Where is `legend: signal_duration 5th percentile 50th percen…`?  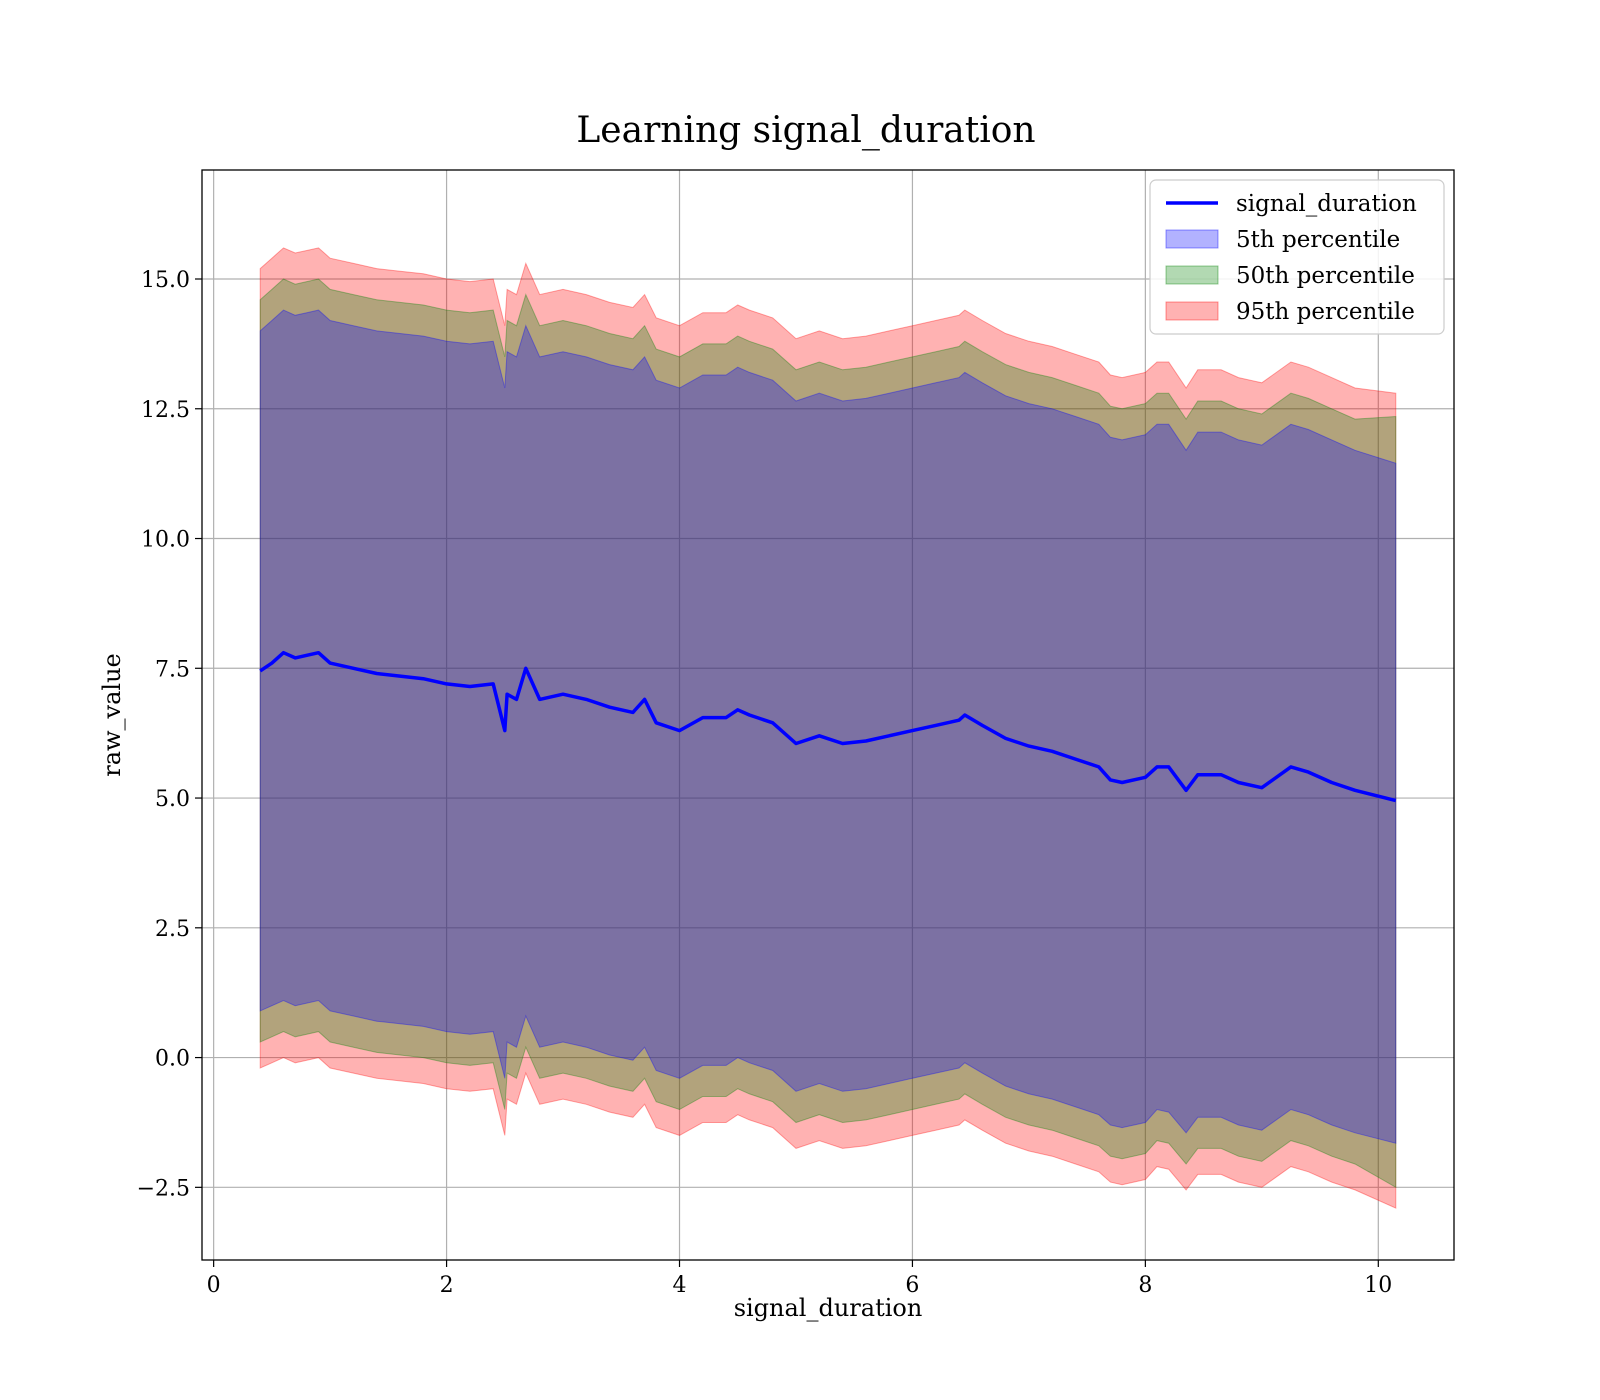 legend: signal_duration 5th percentile 50th percen… is located at coordinates (1297, 257).